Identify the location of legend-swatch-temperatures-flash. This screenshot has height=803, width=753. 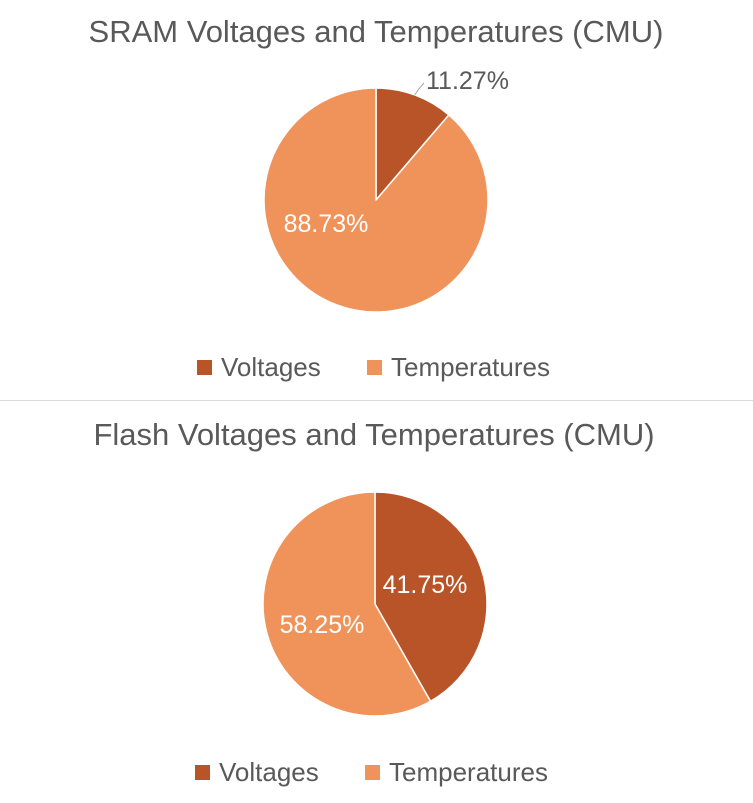
(372, 772).